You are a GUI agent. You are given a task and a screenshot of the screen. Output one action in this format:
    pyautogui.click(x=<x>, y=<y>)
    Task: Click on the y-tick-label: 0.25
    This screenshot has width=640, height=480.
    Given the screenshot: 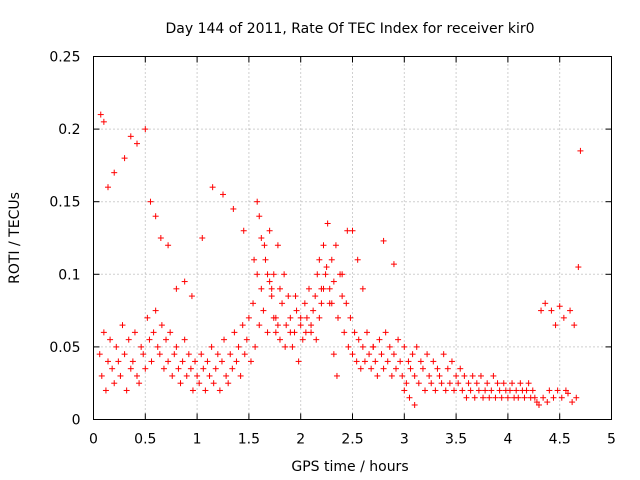 What is the action you would take?
    pyautogui.click(x=64, y=58)
    